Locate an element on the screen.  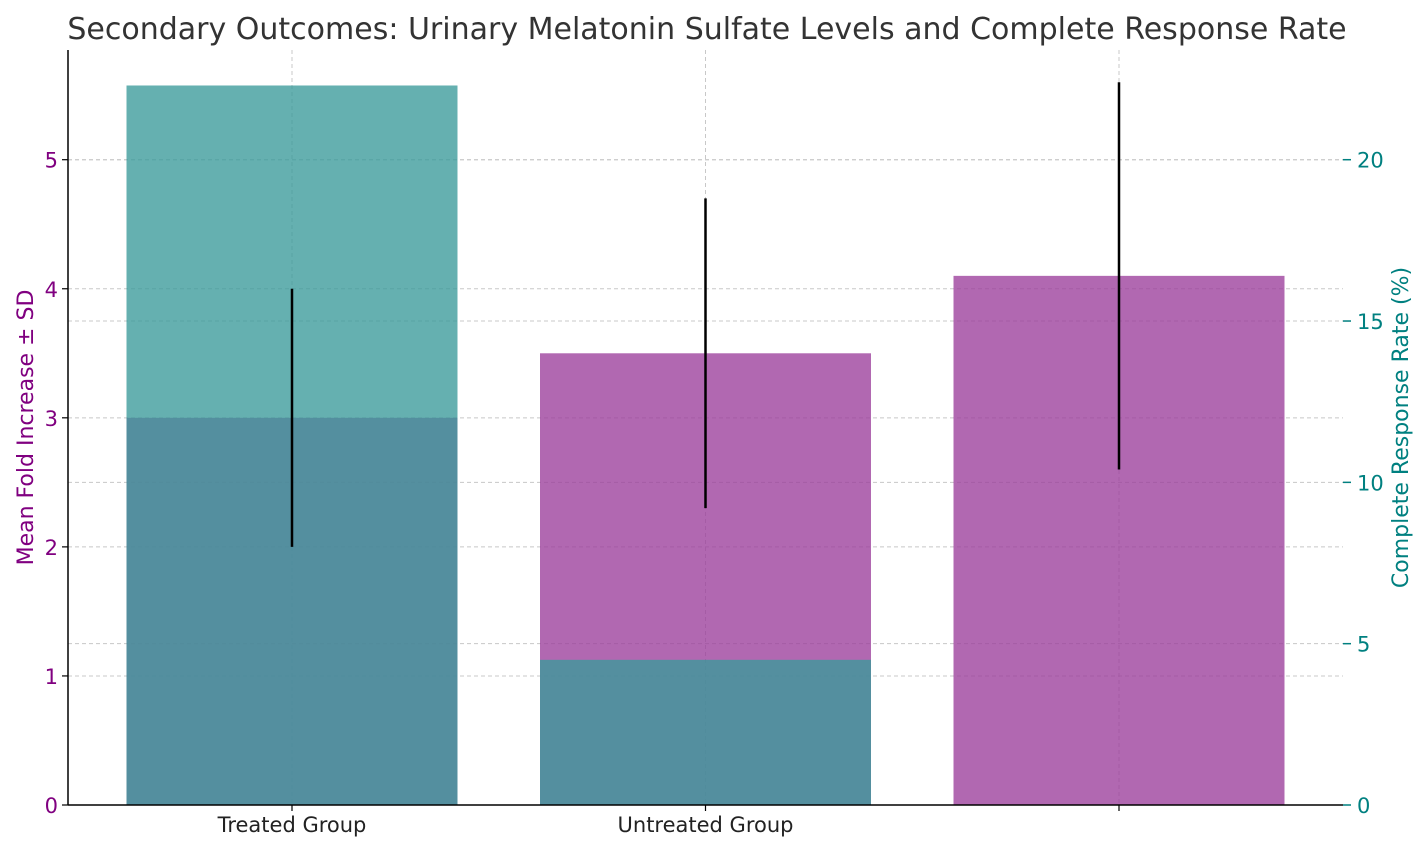
y-tick-label-left: 1 is located at coordinates (51, 677).